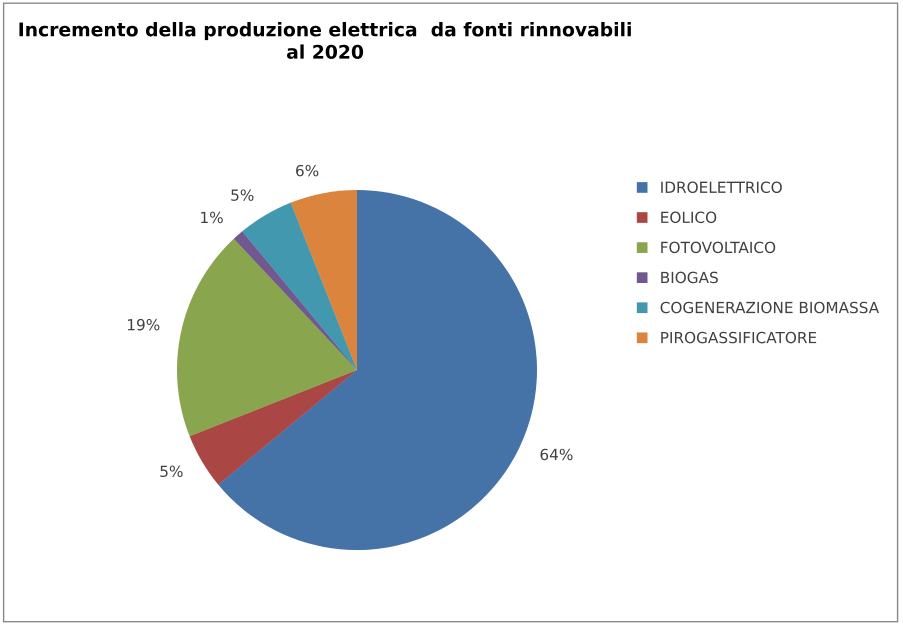  Describe the element at coordinates (212, 218) in the screenshot. I see `data-label: 1%` at that location.